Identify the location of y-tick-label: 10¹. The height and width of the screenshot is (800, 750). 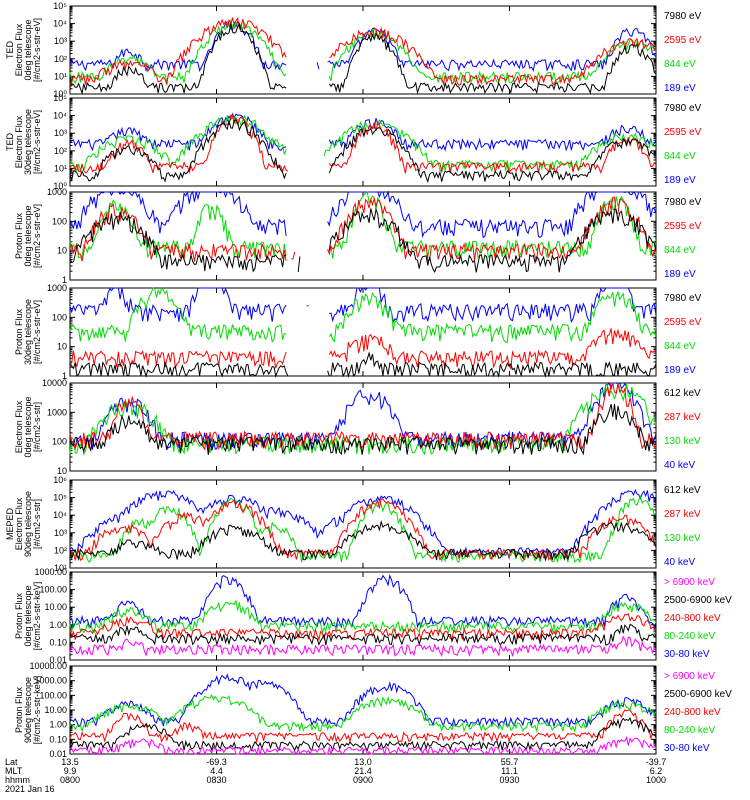
(60, 76).